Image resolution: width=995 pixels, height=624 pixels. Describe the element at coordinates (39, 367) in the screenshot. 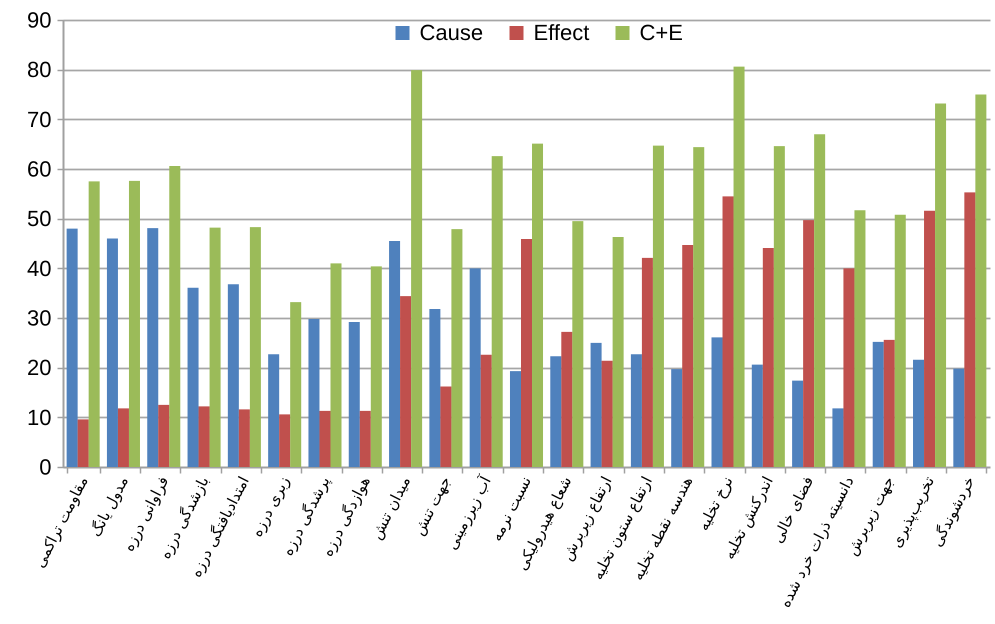

I see `y-tick-label: 20` at that location.